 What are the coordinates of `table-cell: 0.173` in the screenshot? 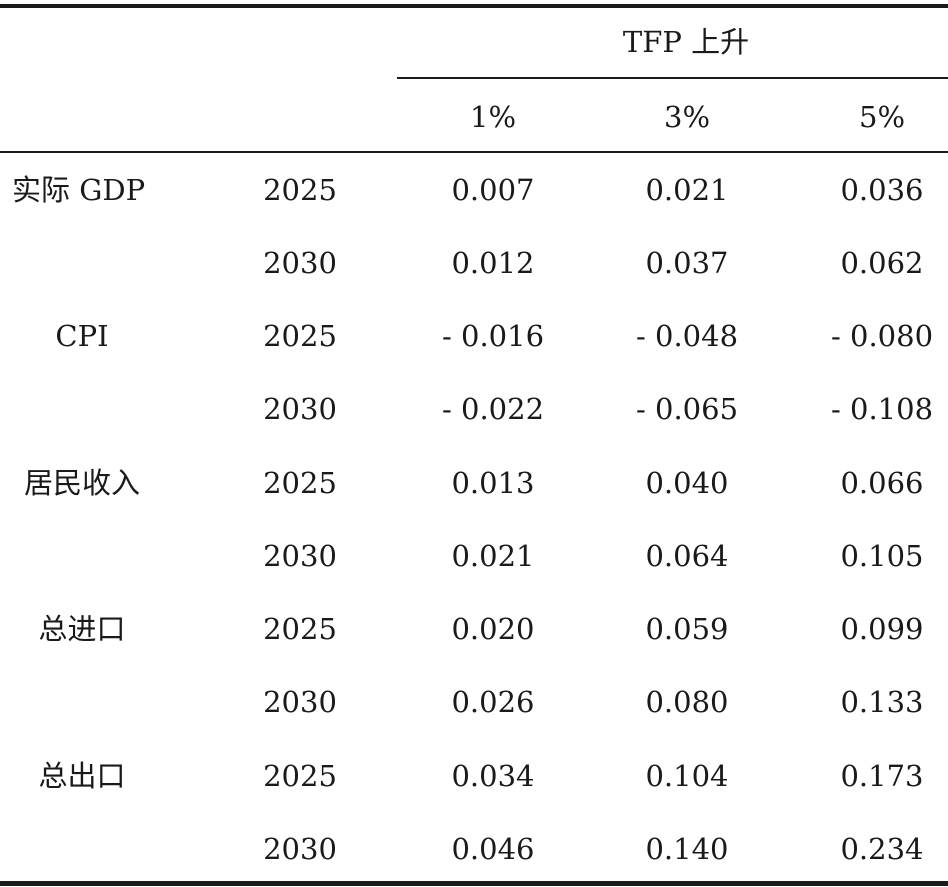 It's located at (882, 776).